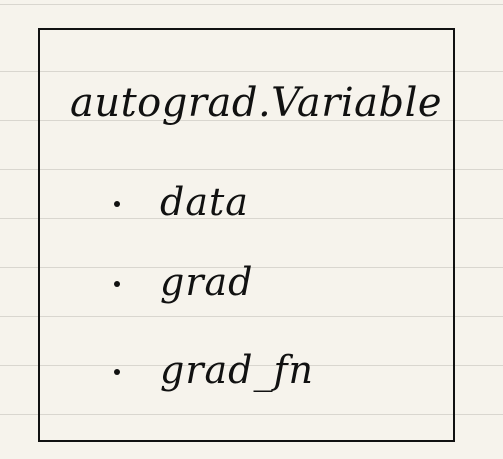 The width and height of the screenshot is (503, 459). I want to click on attribute-label: grad_fn, so click(237, 370).